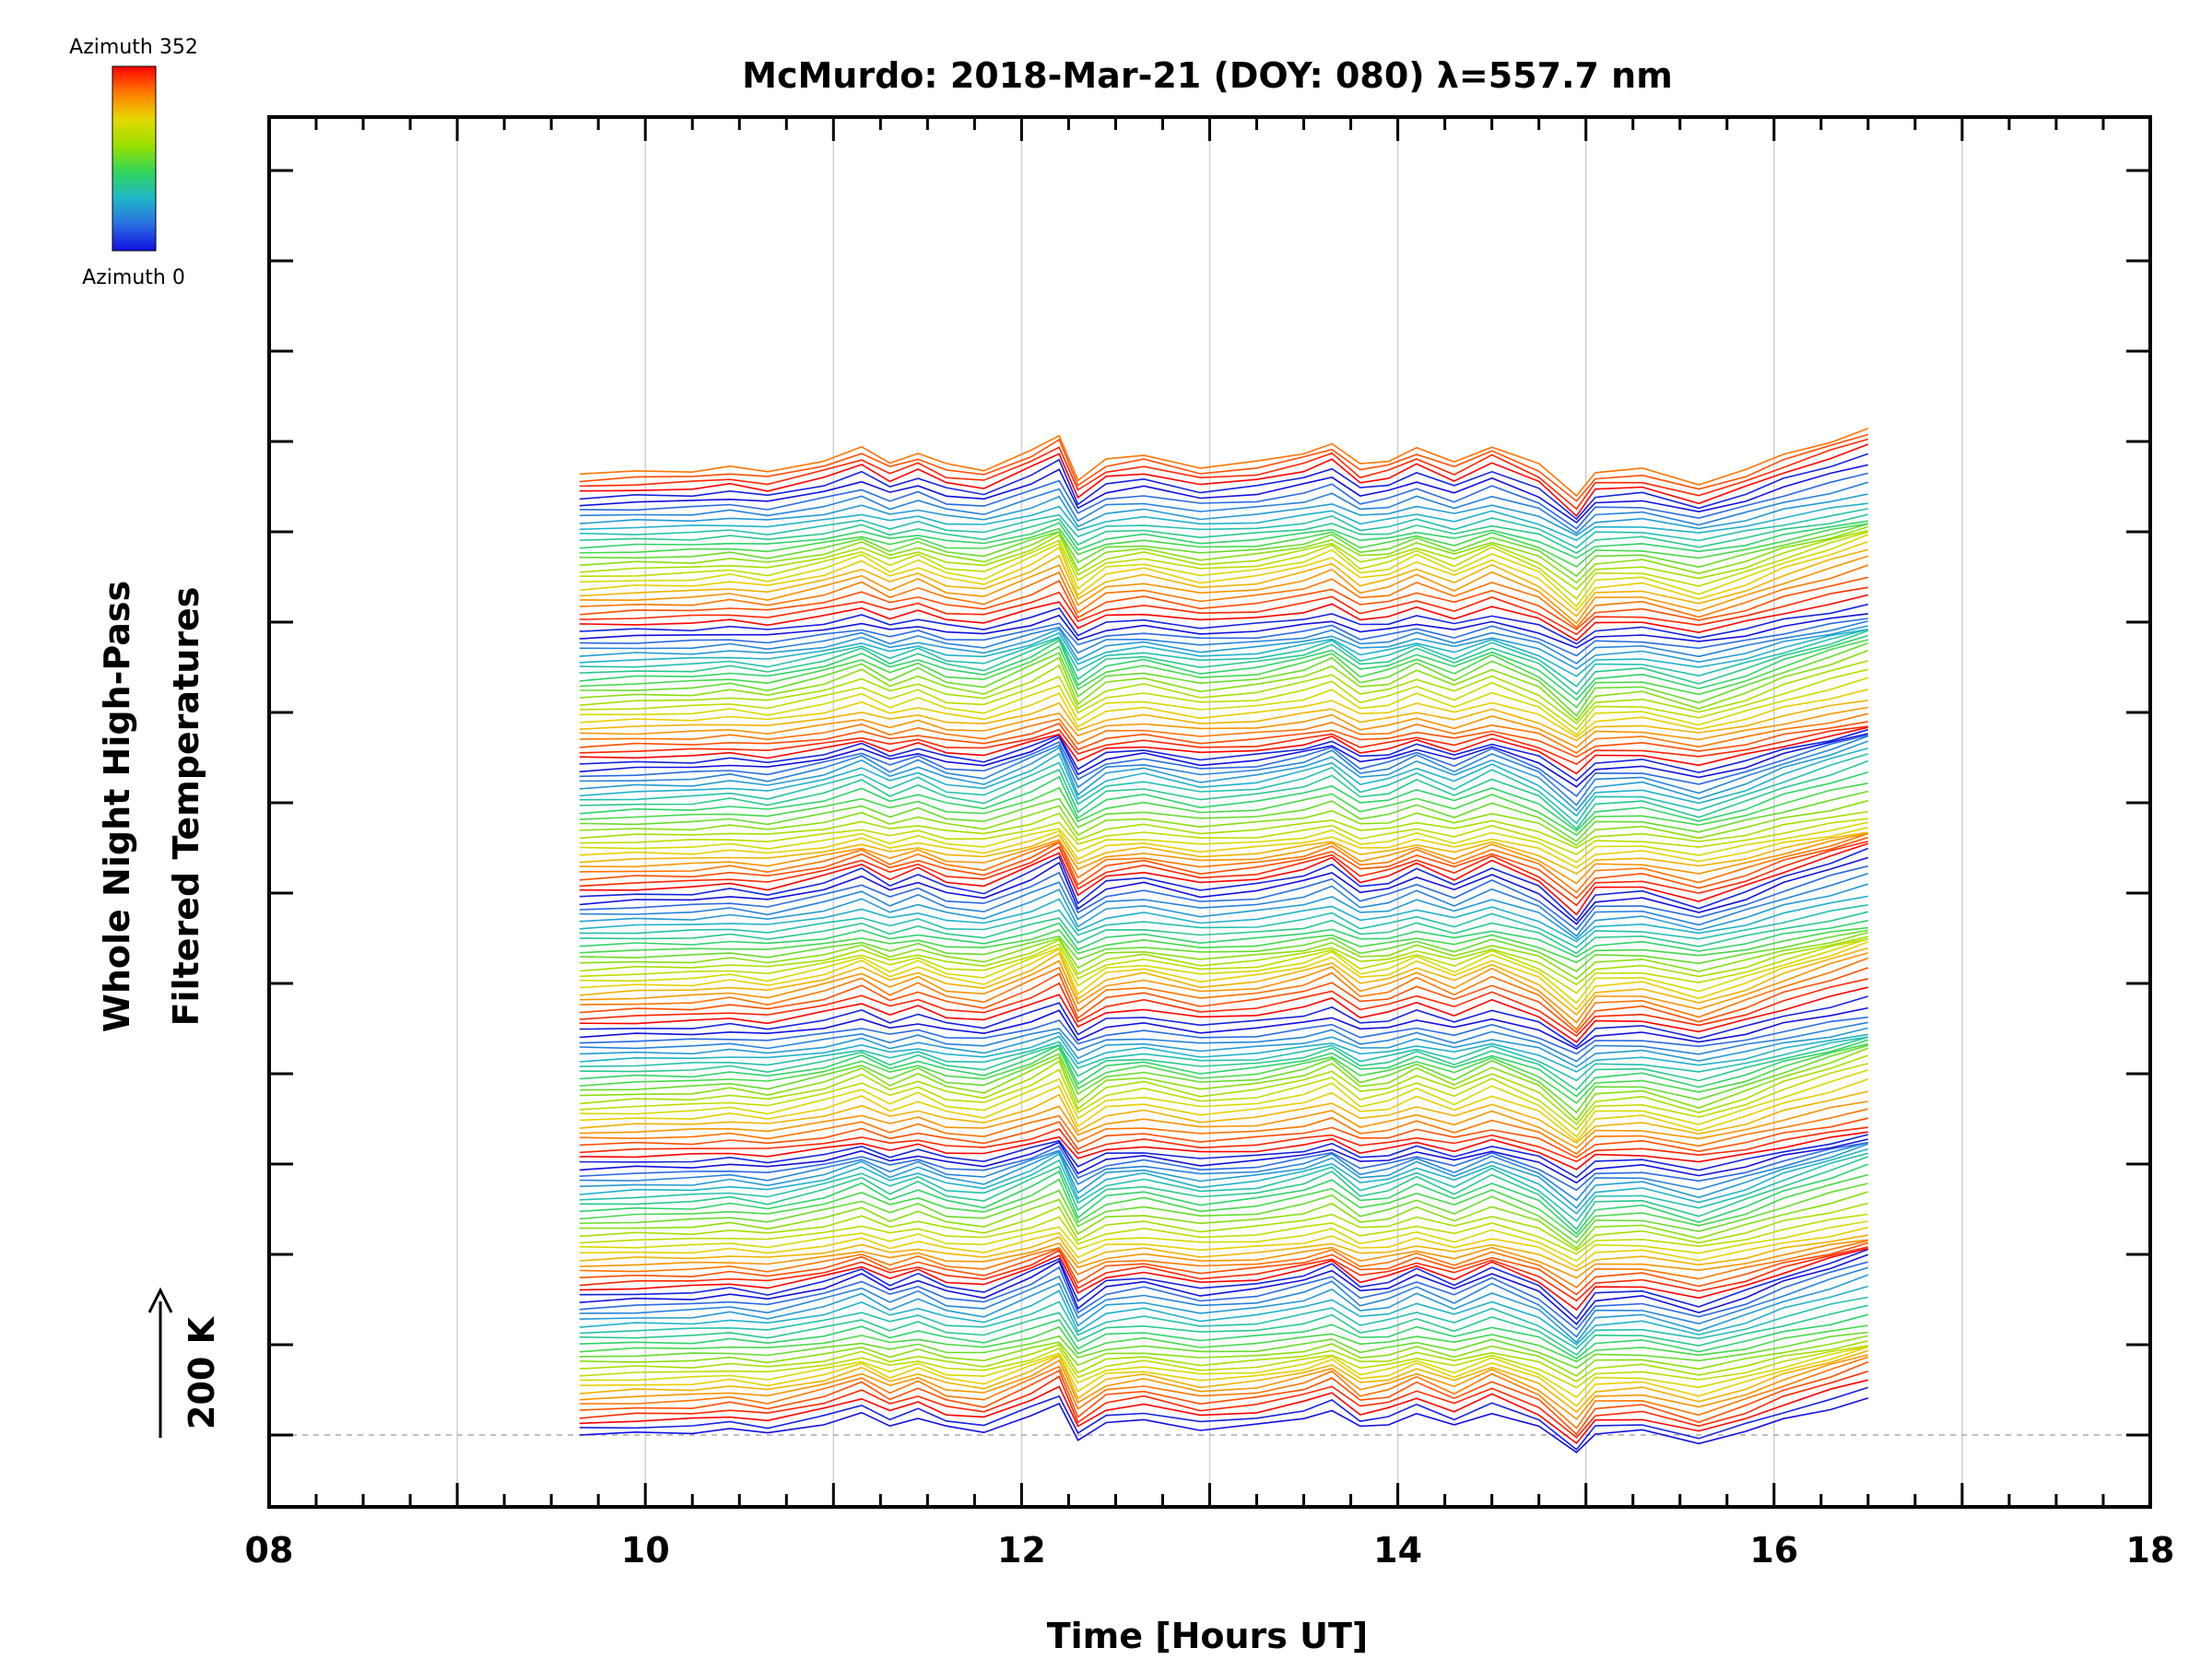 The image size is (2212, 1659). Describe the element at coordinates (134, 158) in the screenshot. I see `colorbar` at that location.